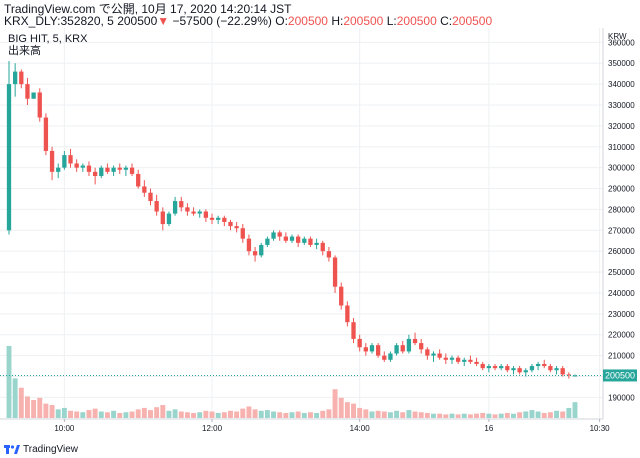 Image resolution: width=640 pixels, height=458 pixels. Describe the element at coordinates (391, 21) in the screenshot. I see `low-label: L:` at that location.